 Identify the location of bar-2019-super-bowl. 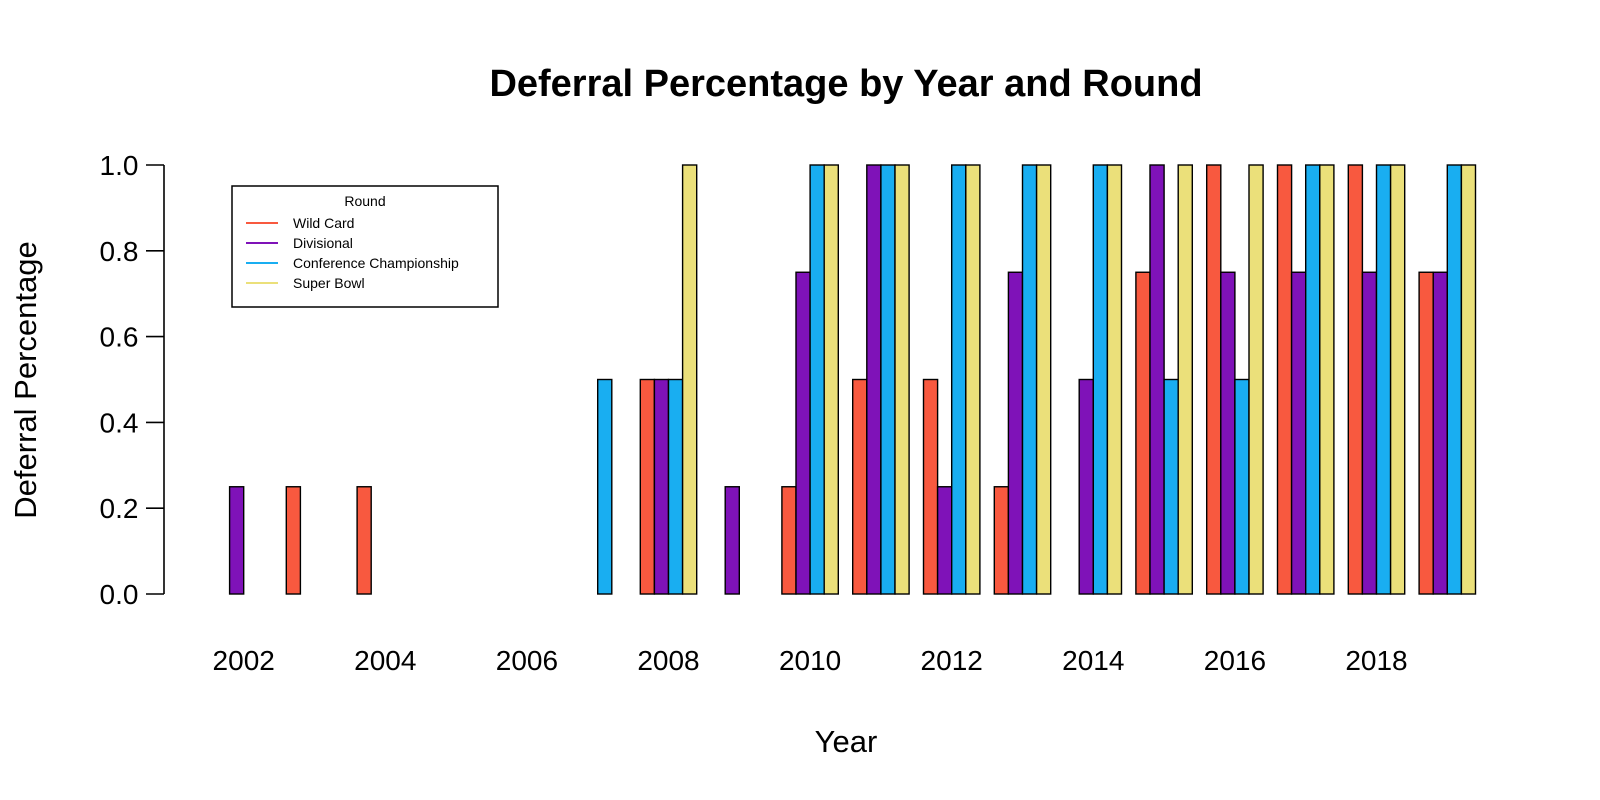
(1468, 379).